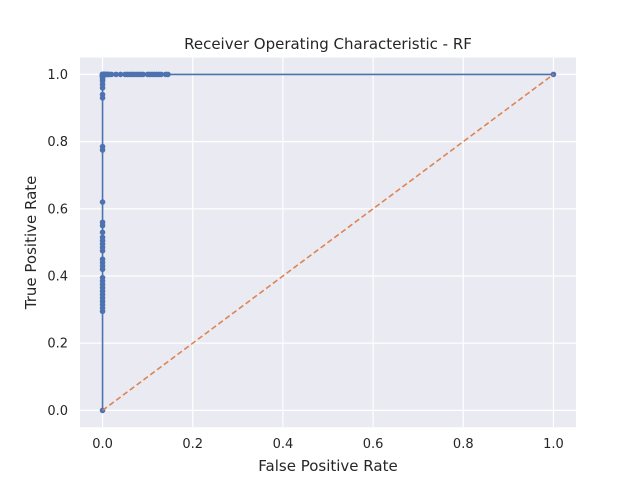 This screenshot has width=640, height=480. Describe the element at coordinates (463, 444) in the screenshot. I see `x-tick-label: 0.8` at that location.